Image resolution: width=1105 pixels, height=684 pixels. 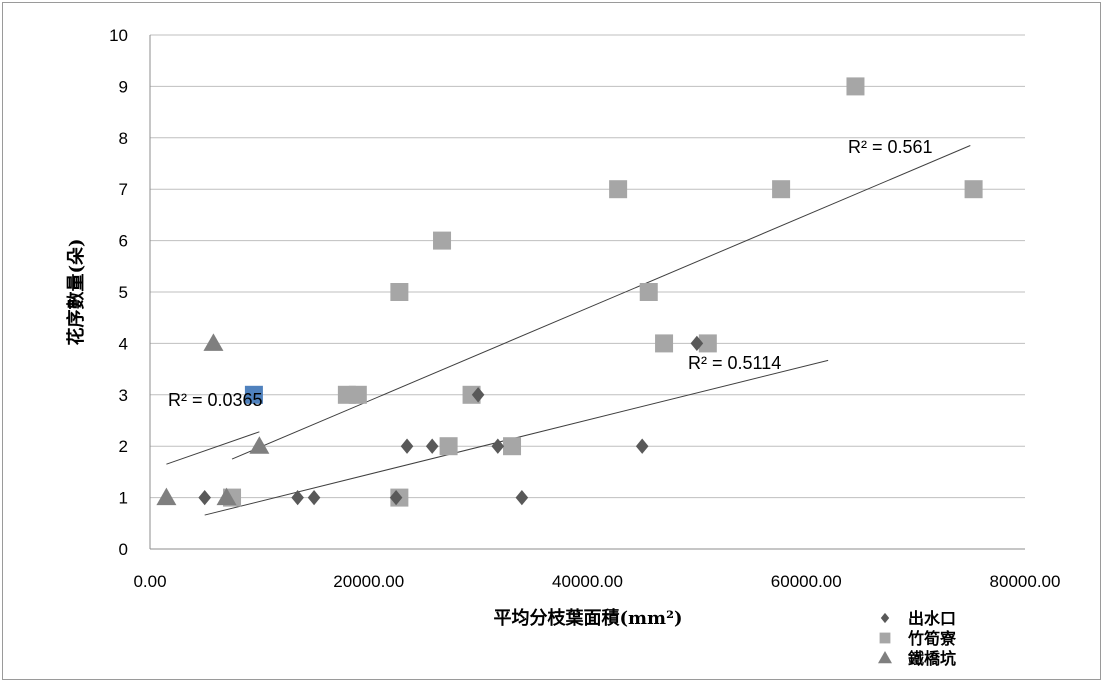 I want to click on y-tick-label: 5, so click(x=123, y=292).